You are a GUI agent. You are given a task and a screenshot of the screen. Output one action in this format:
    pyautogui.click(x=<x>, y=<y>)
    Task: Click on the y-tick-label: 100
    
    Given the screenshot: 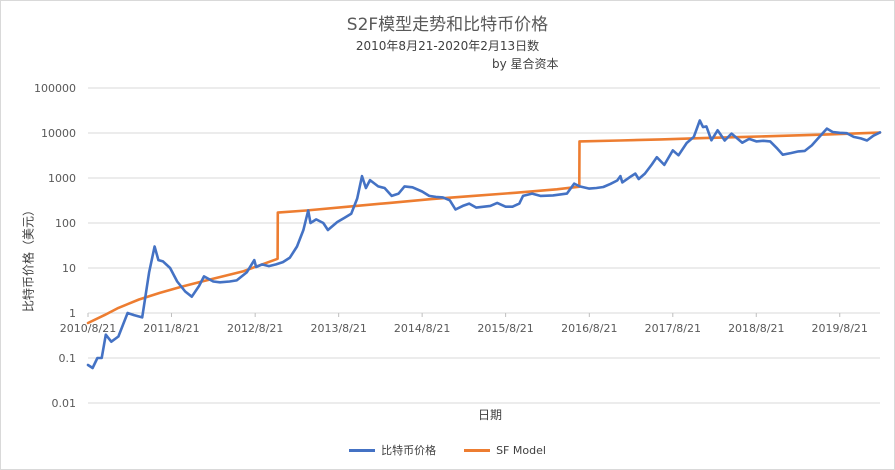 What is the action you would take?
    pyautogui.click(x=65, y=223)
    